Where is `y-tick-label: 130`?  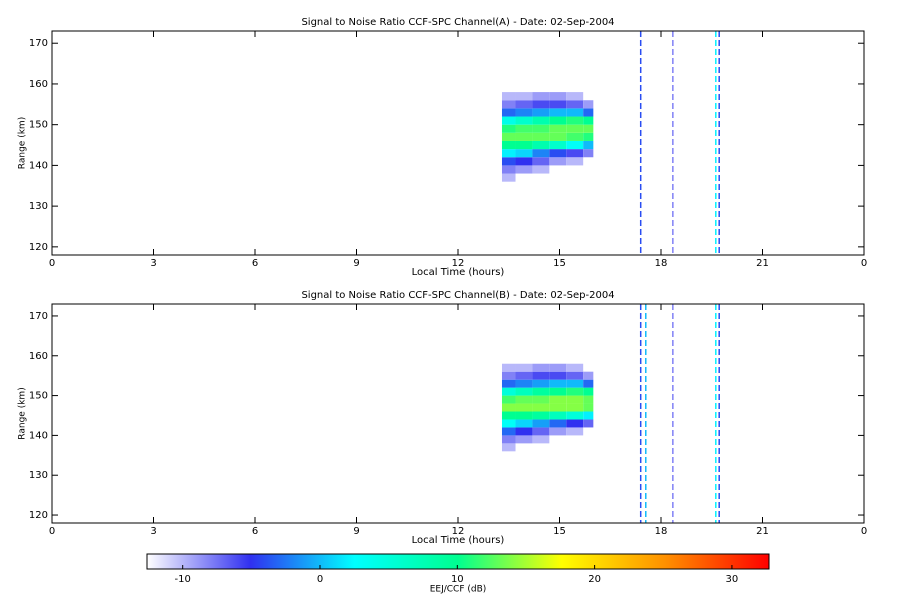
y-tick-label: 130 is located at coordinates (38, 475).